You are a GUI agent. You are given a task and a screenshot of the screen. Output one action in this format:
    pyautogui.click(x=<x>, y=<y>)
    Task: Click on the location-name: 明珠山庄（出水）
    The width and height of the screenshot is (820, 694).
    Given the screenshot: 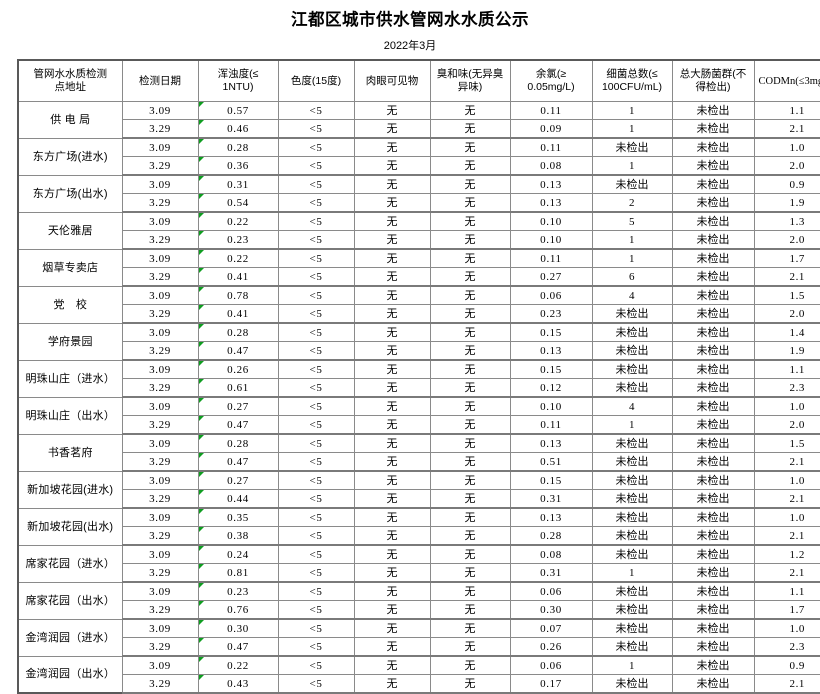 What is the action you would take?
    pyautogui.click(x=70, y=415)
    